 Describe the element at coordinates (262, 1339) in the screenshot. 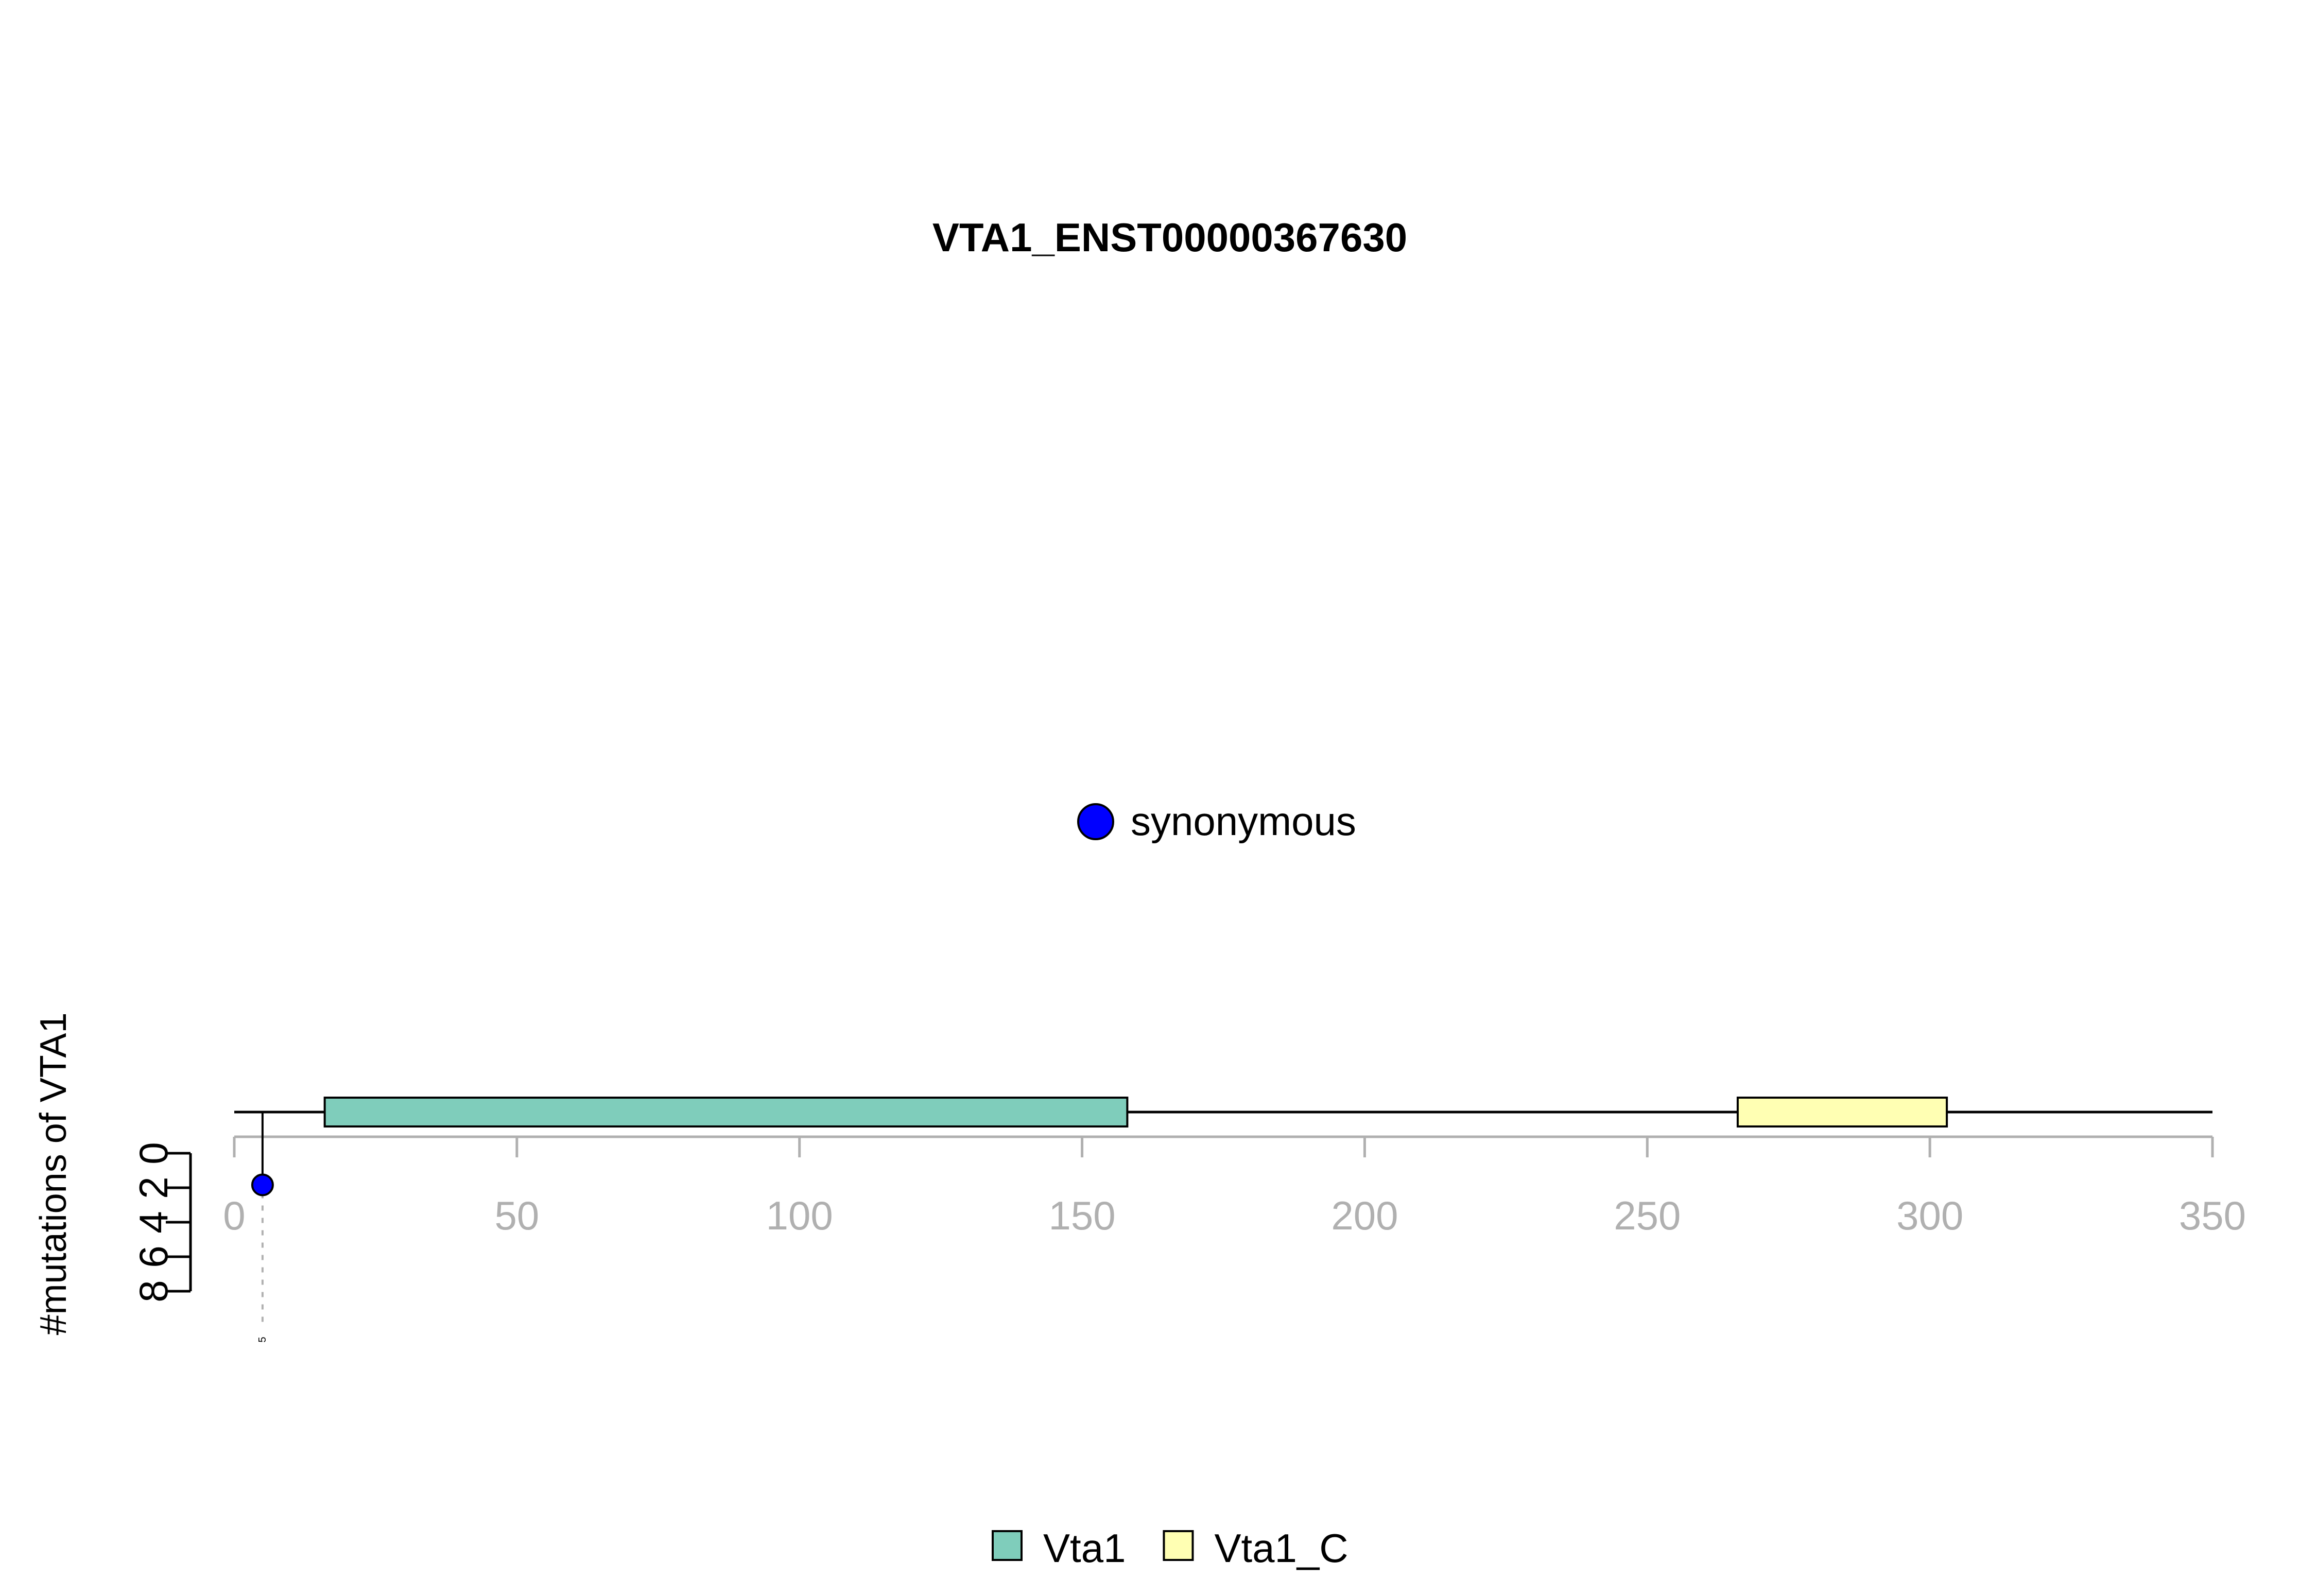

I see `mutation-label: 5` at that location.